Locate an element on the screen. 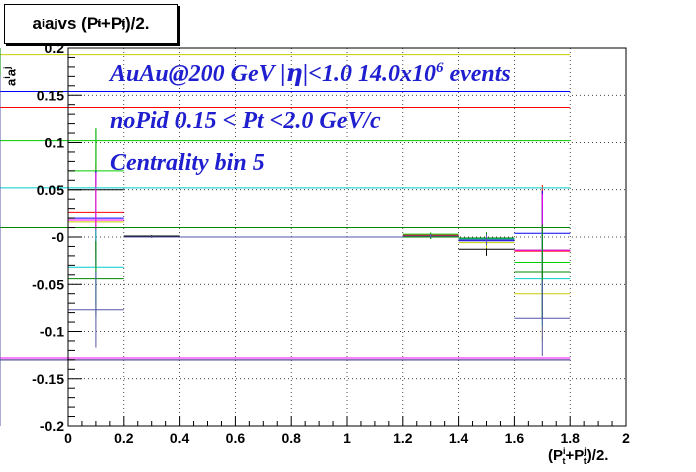  x-axis-label: (Pit+Pjt)/2. is located at coordinates (578, 456).